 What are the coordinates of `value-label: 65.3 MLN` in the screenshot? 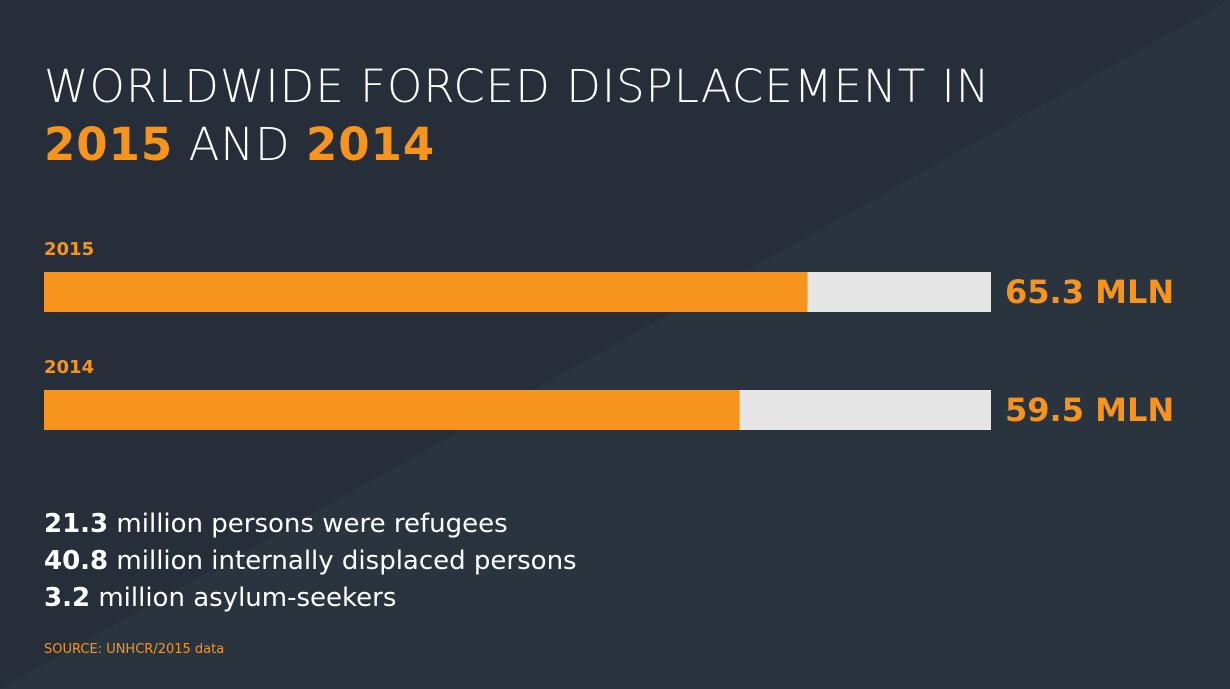 It's located at (1089, 292).